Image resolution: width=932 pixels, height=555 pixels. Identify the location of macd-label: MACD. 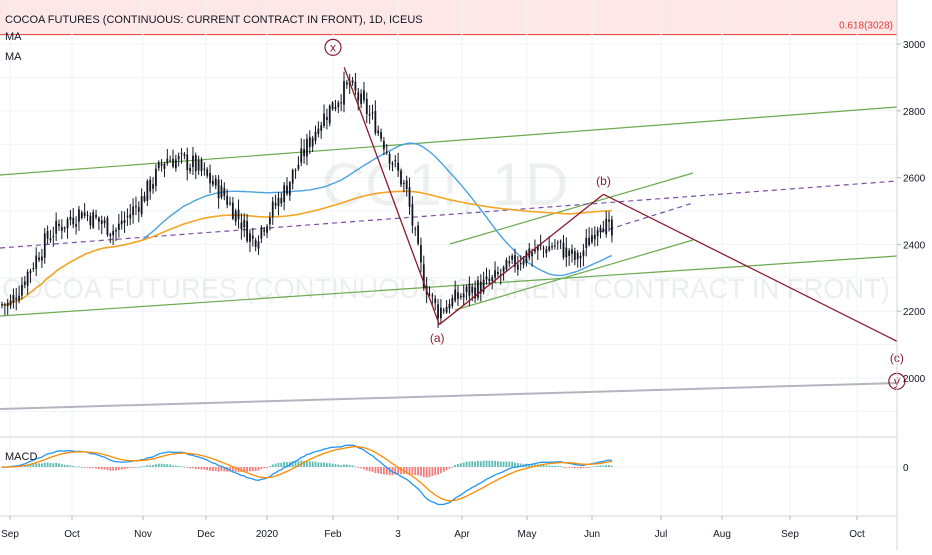
(21, 457).